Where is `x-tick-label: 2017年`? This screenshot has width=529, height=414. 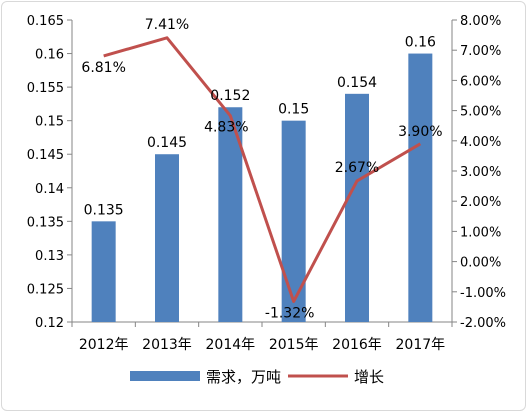
x-tick-label: 2017年 is located at coordinates (421, 345).